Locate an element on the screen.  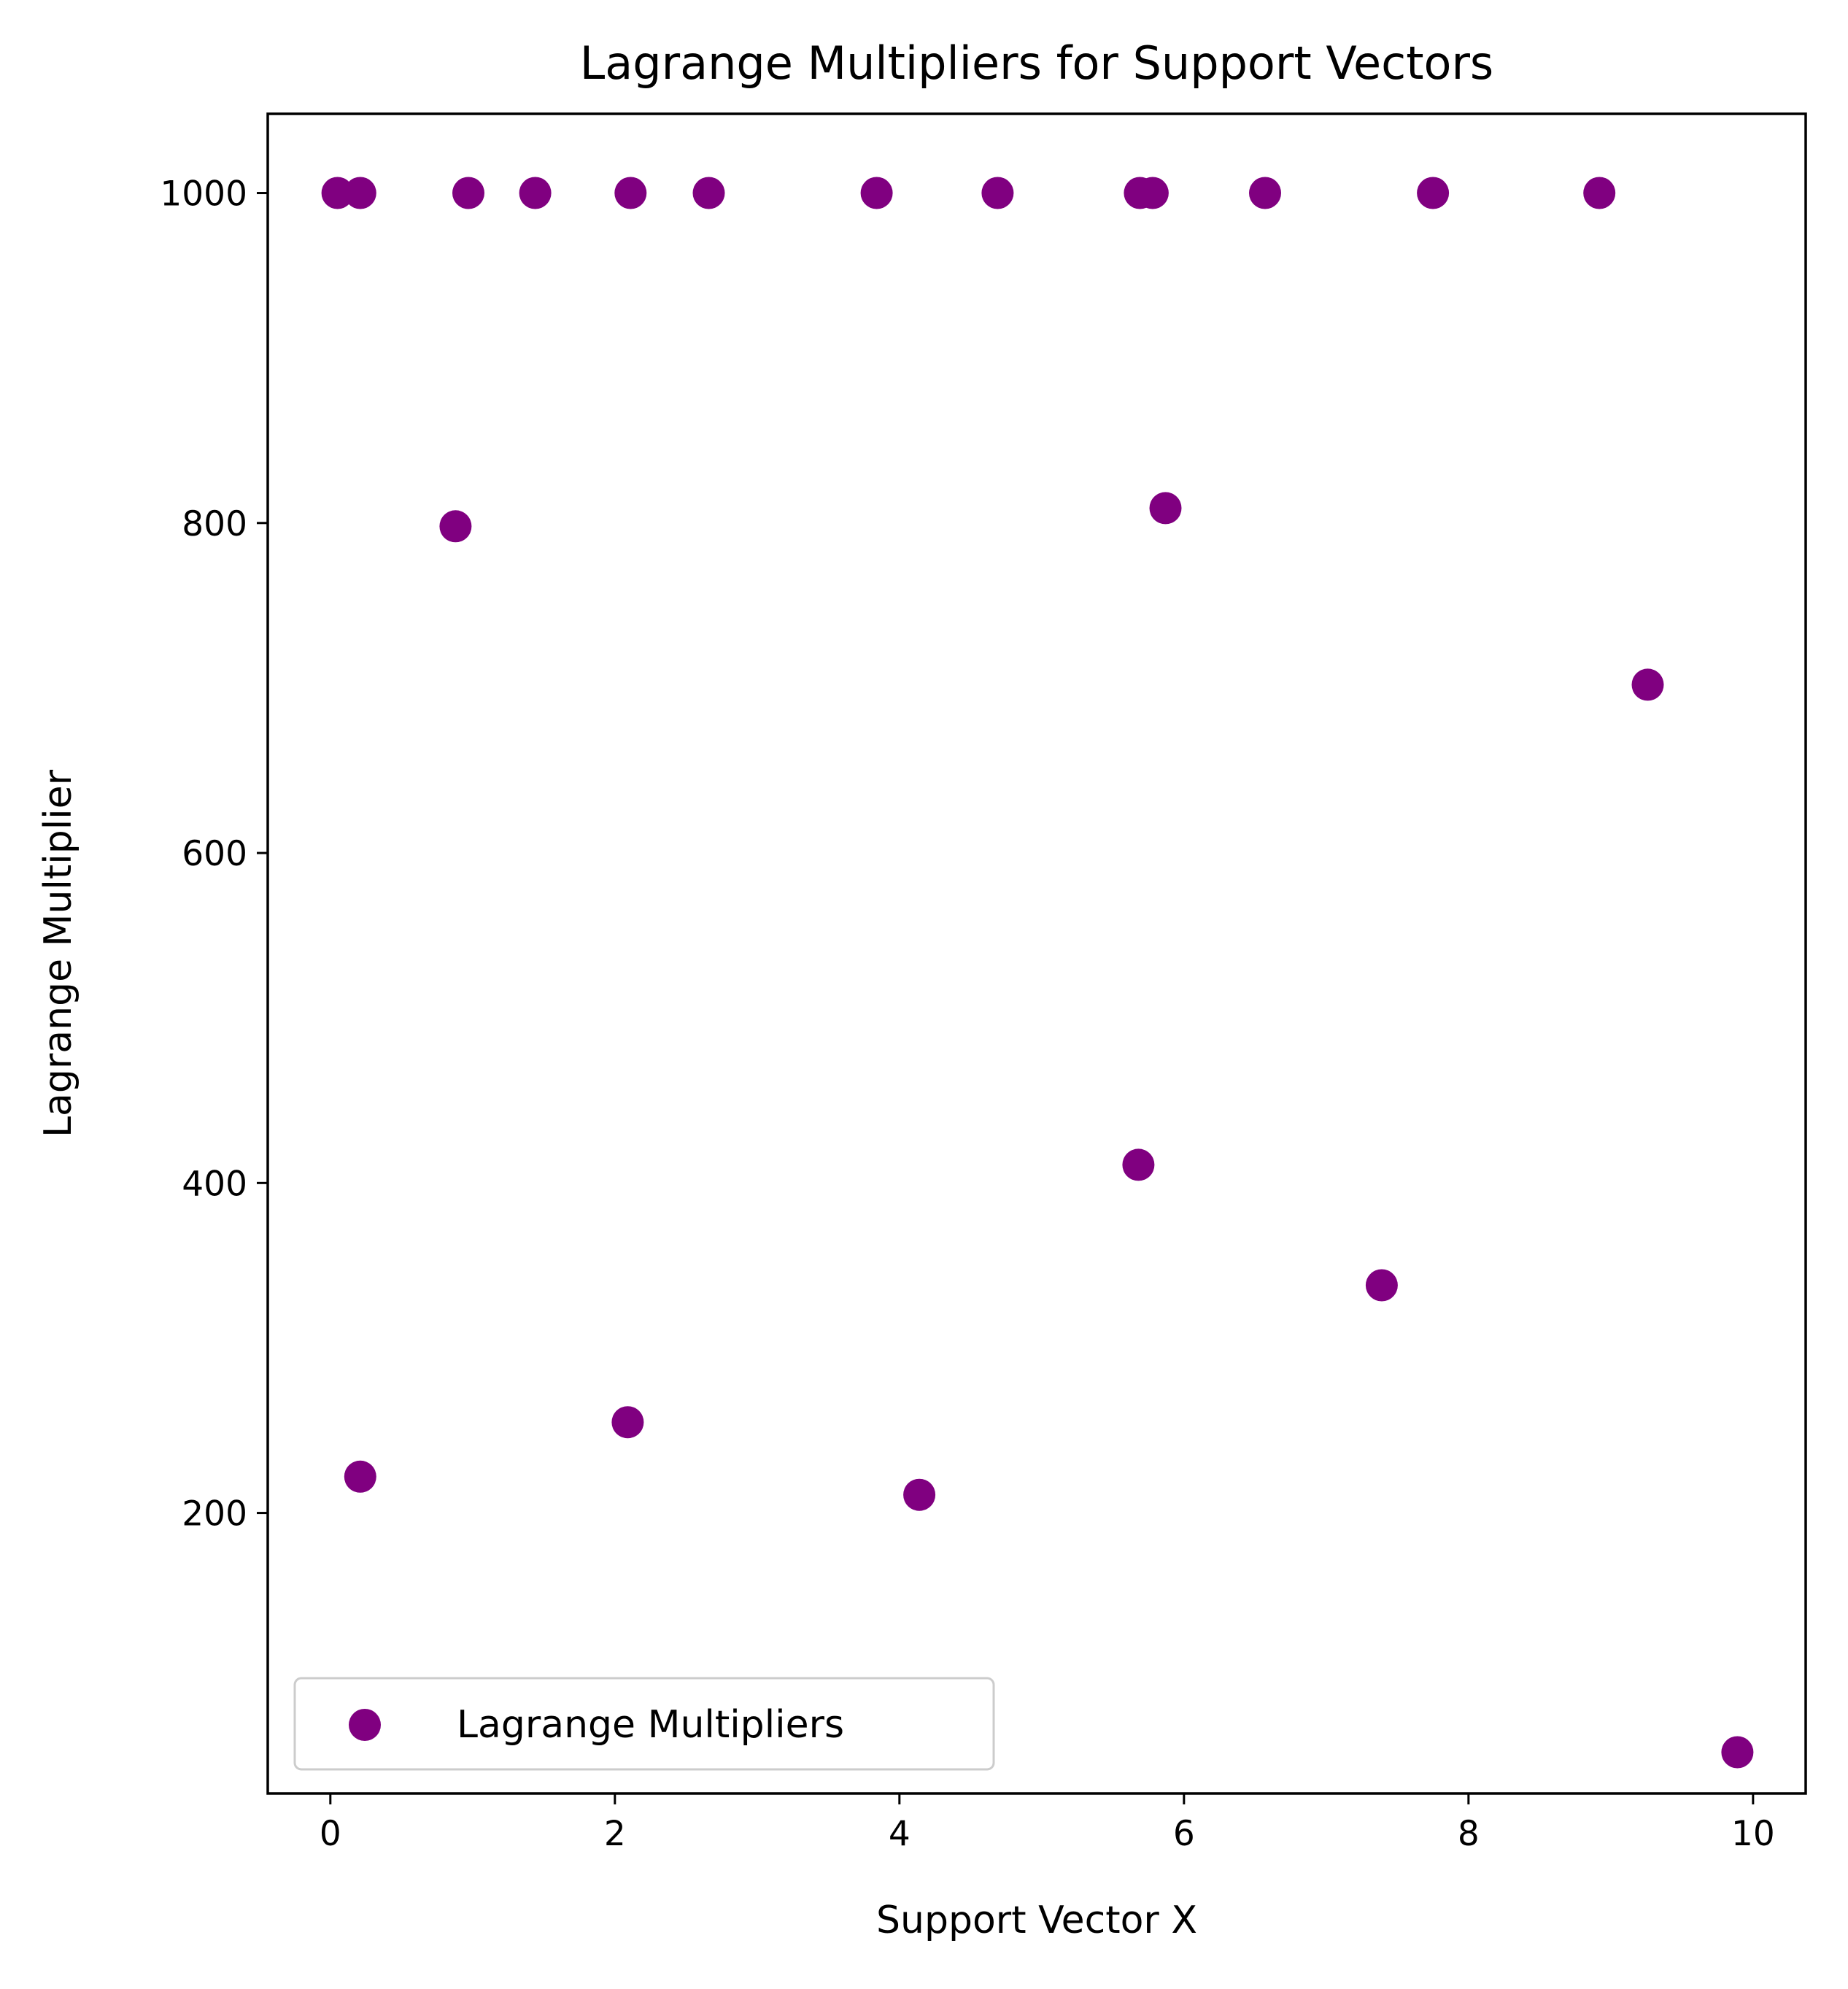
y-axis-title: Lagrange Multiplier is located at coordinates (58, 954).